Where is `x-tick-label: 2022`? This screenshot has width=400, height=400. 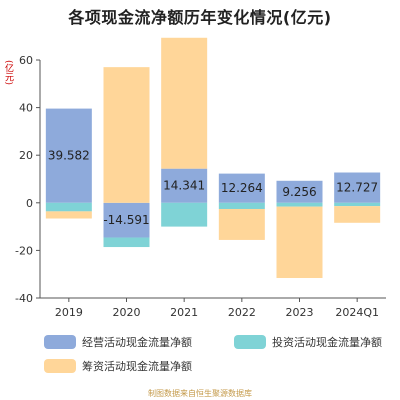
x-tick-label: 2022 is located at coordinates (242, 312).